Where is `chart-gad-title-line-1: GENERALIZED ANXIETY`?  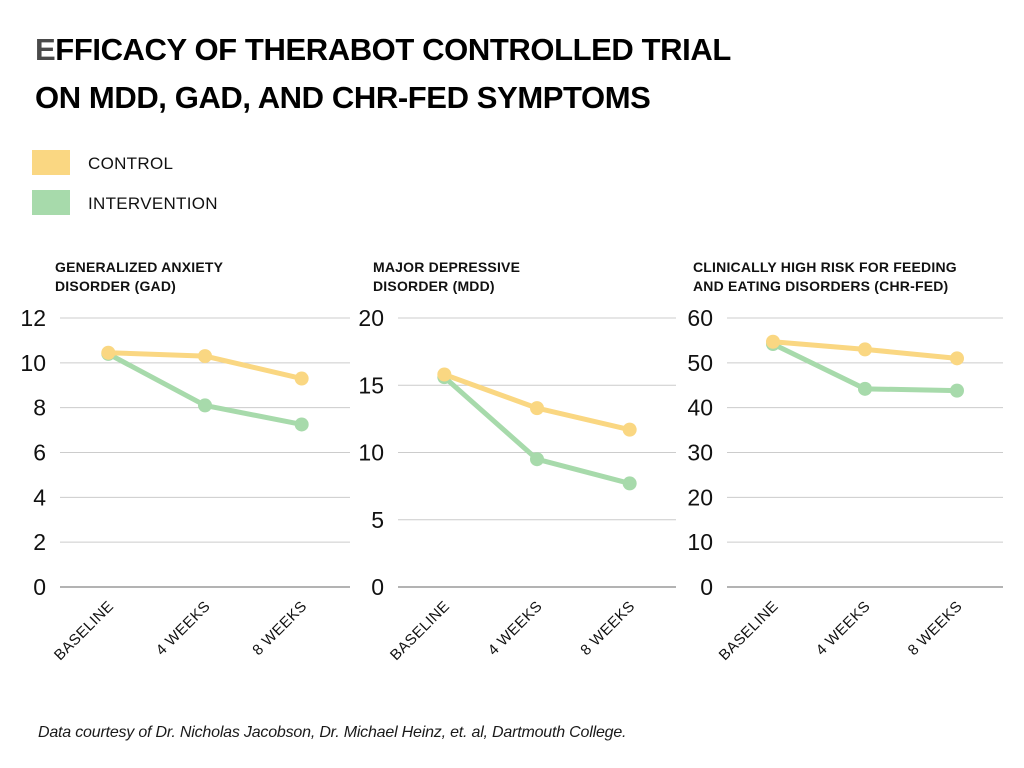 chart-gad-title-line-1: GENERALIZED ANXIETY is located at coordinates (139, 267).